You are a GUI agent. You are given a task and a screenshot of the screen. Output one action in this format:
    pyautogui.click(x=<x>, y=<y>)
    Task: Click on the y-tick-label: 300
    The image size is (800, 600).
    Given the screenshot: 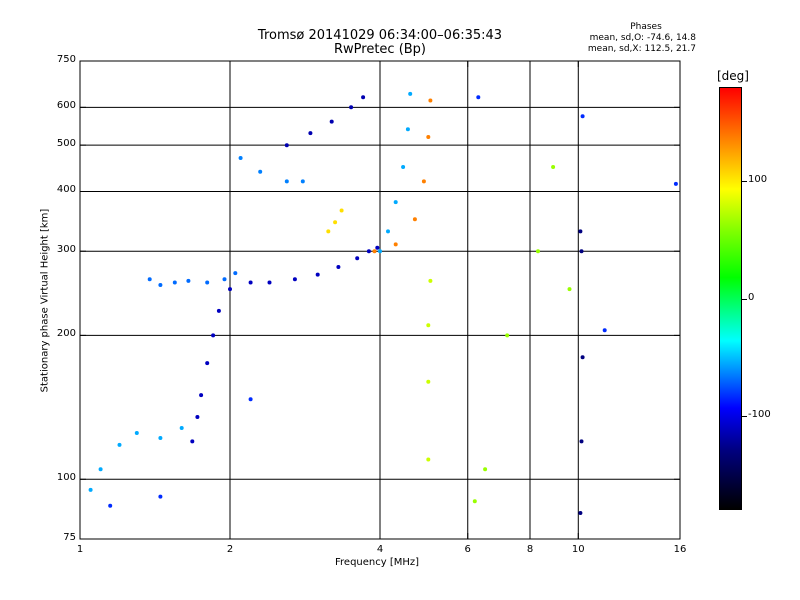 What is the action you would take?
    pyautogui.click(x=66, y=250)
    